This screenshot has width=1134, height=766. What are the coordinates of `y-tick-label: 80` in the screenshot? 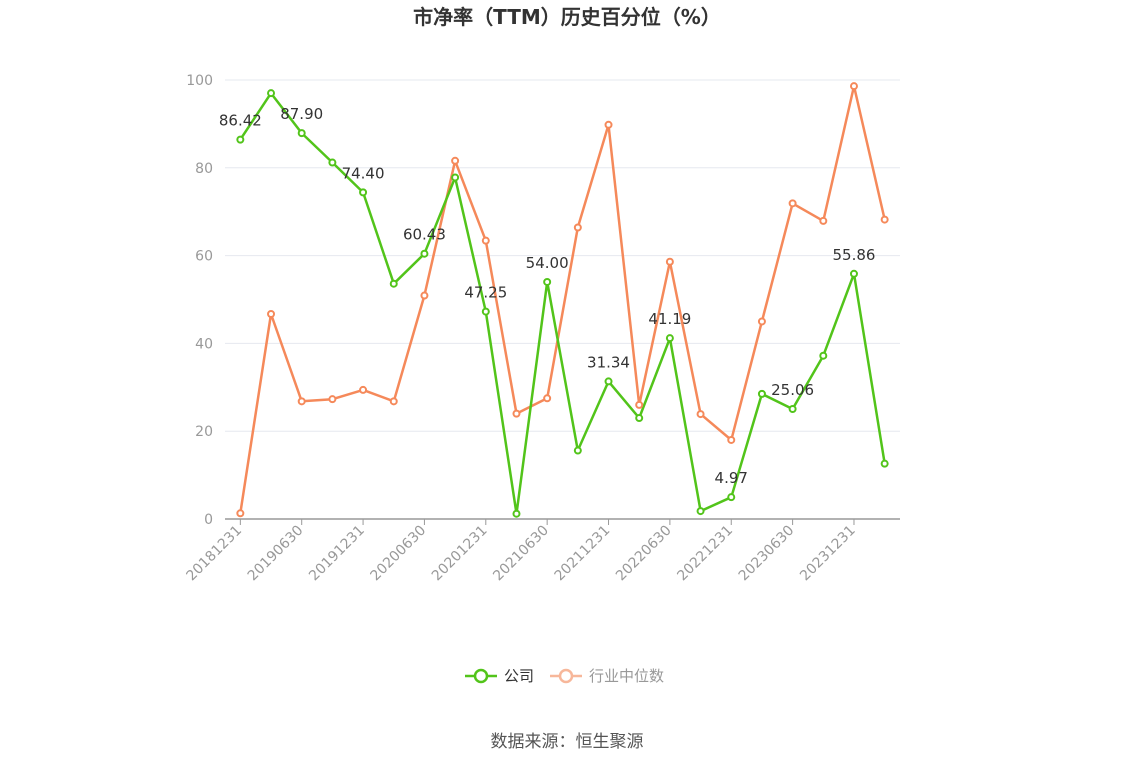 It's located at (204, 169).